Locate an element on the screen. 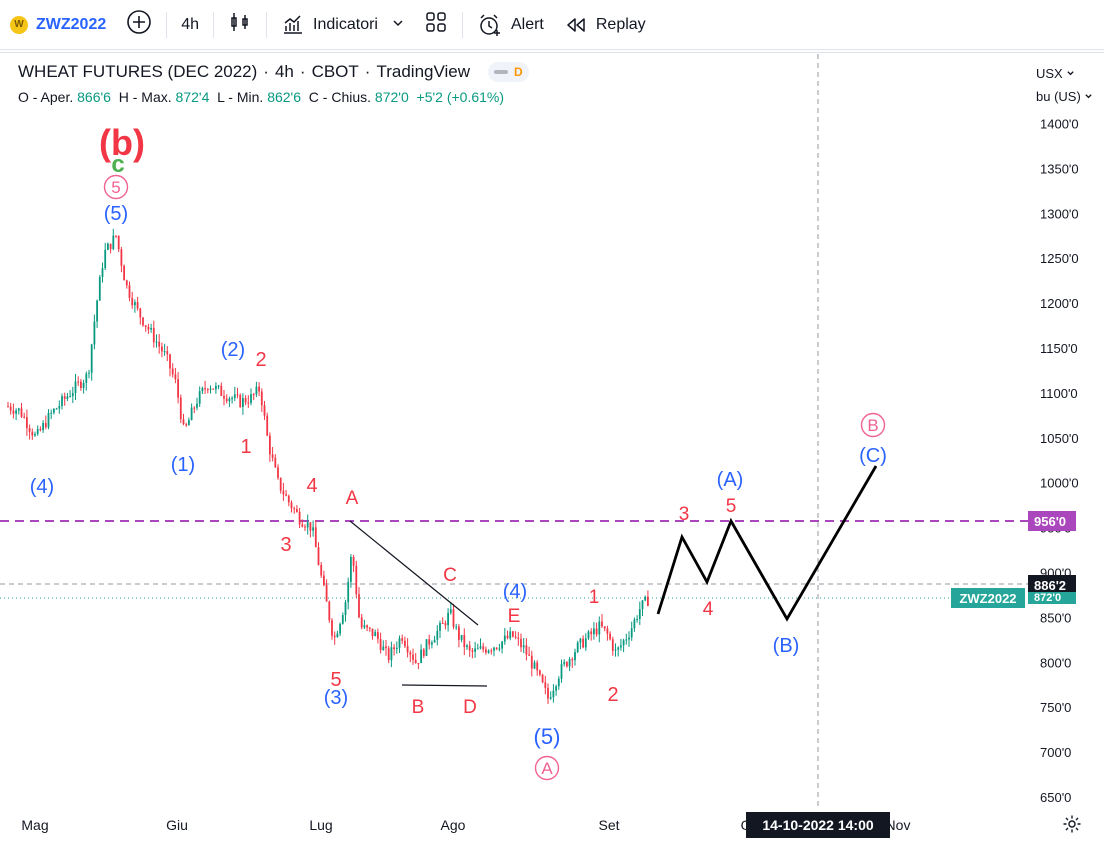 The height and width of the screenshot is (850, 1104). wave-label-1-sep: 1 is located at coordinates (594, 597).